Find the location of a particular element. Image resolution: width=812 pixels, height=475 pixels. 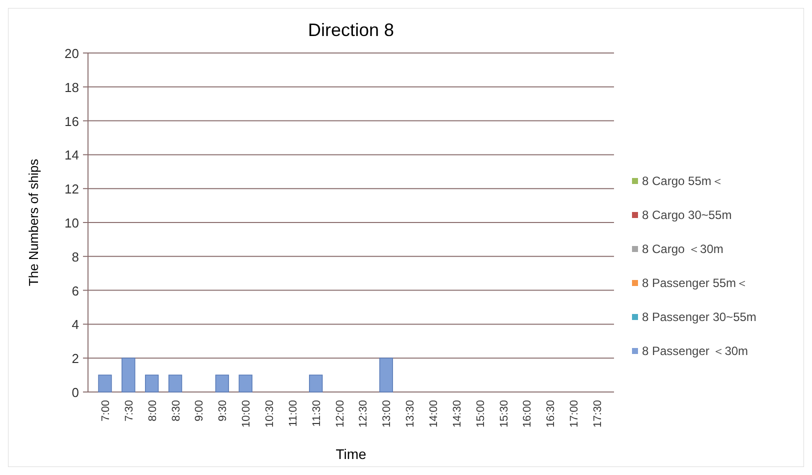

x-tick-label: 13:00 is located at coordinates (387, 414).